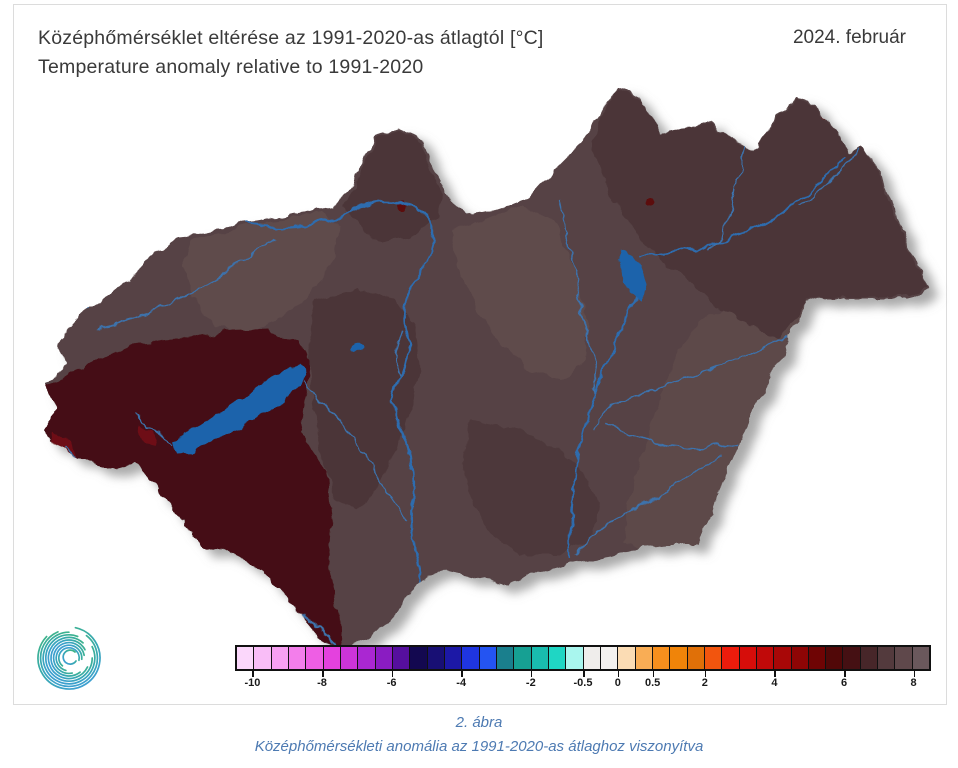 The height and width of the screenshot is (768, 958). Describe the element at coordinates (583, 683) in the screenshot. I see `colorbar-tick-label: -0.5` at that location.